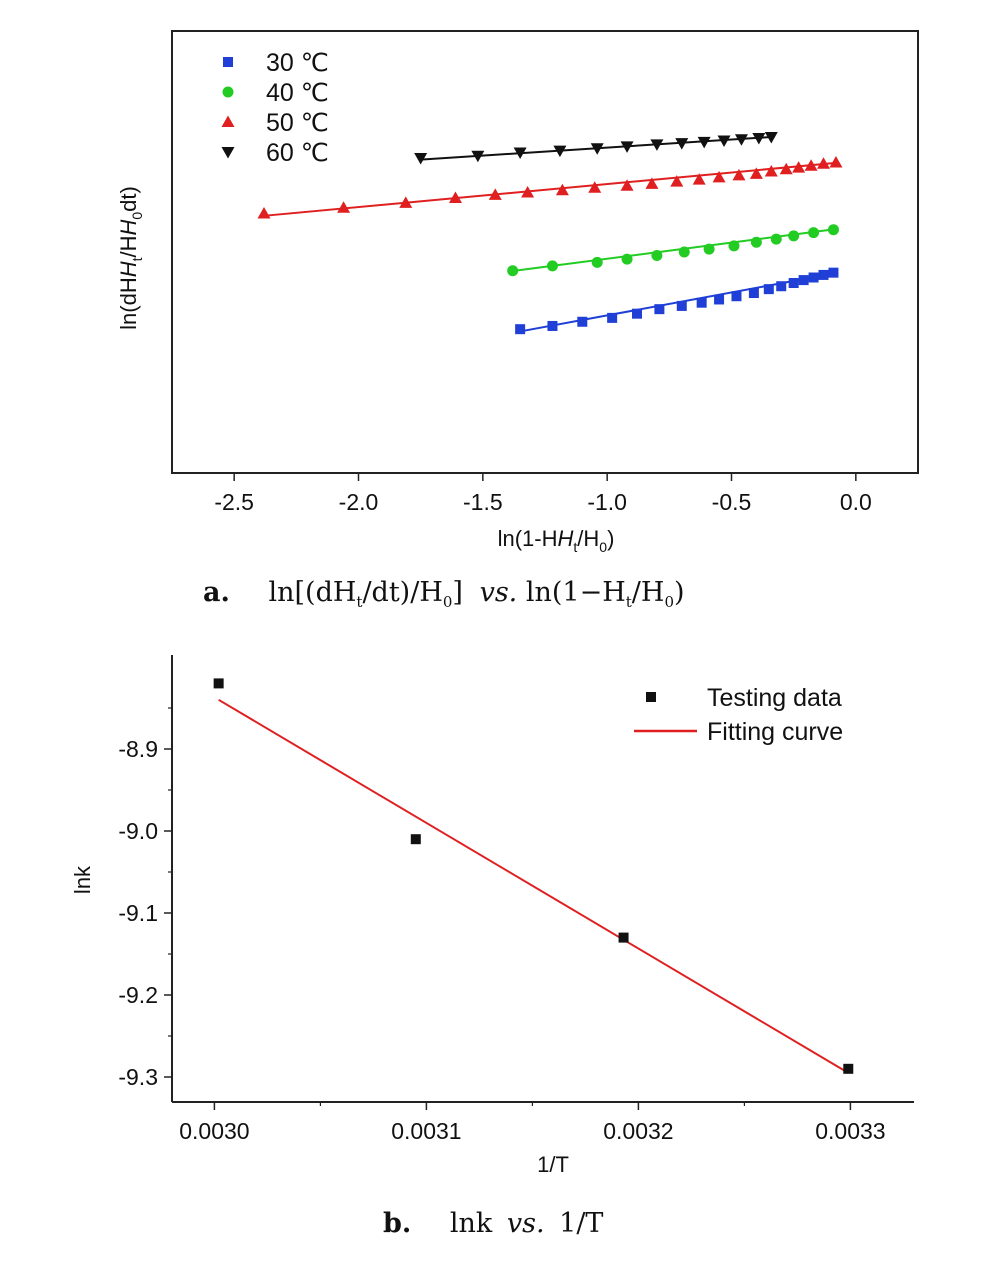 The image size is (994, 1261). I want to click on panel-a-x-tick-label: -1.0, so click(607, 502).